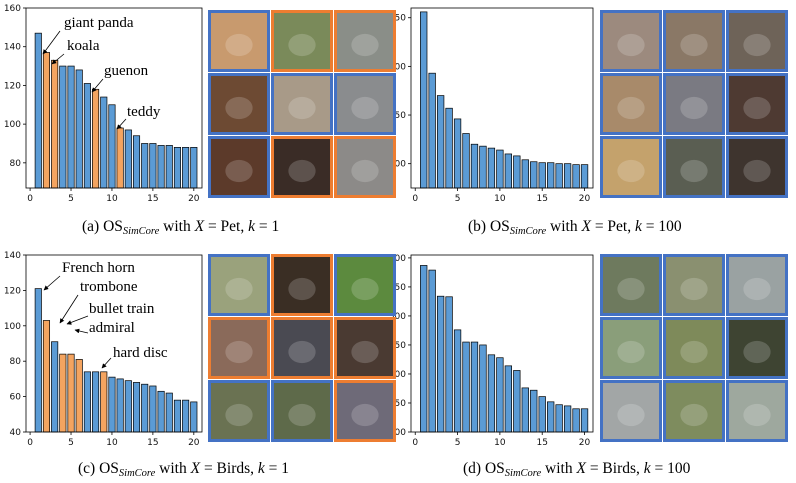  Describe the element at coordinates (126, 71) in the screenshot. I see `annotation-guenon: guenon` at that location.